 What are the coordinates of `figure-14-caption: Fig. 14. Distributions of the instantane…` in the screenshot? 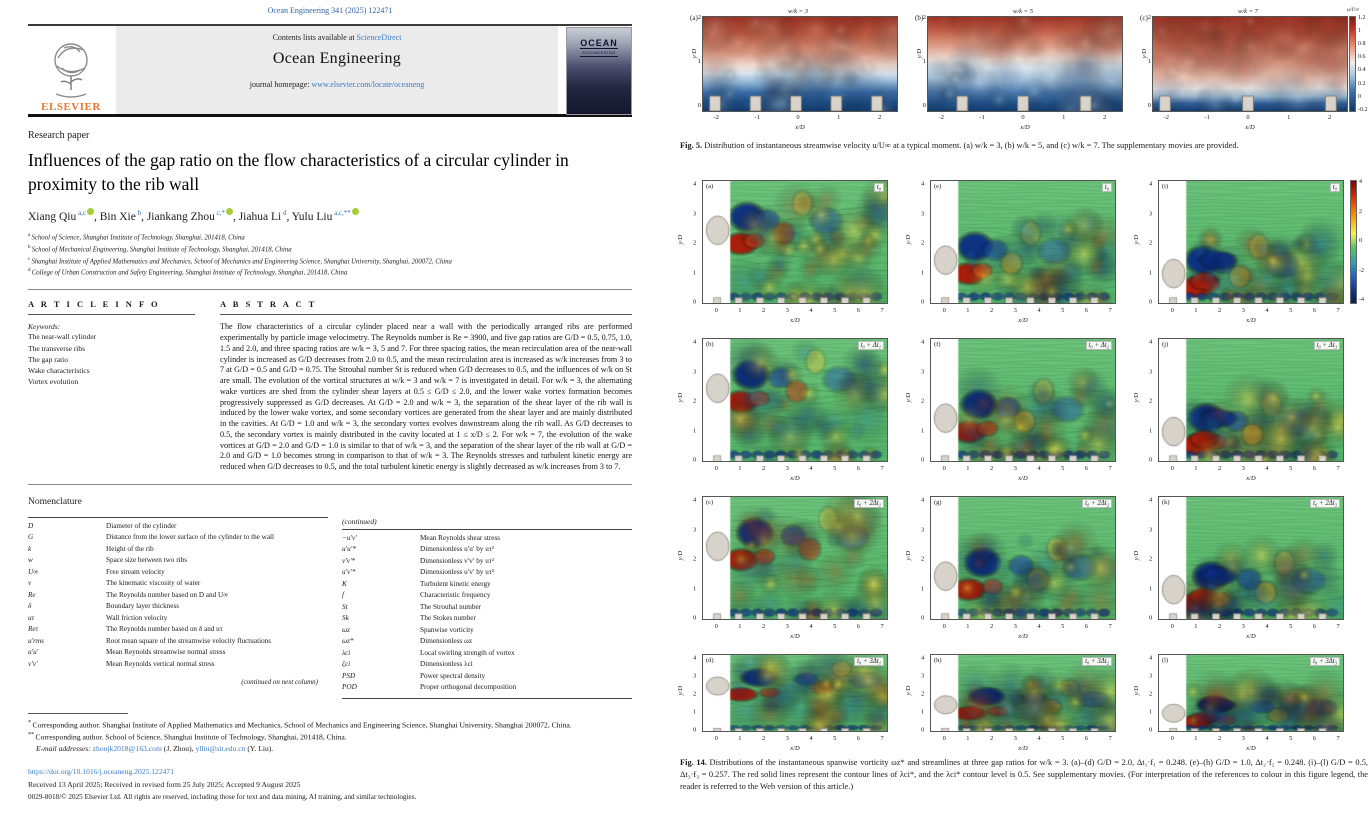 It's located at (1024, 774).